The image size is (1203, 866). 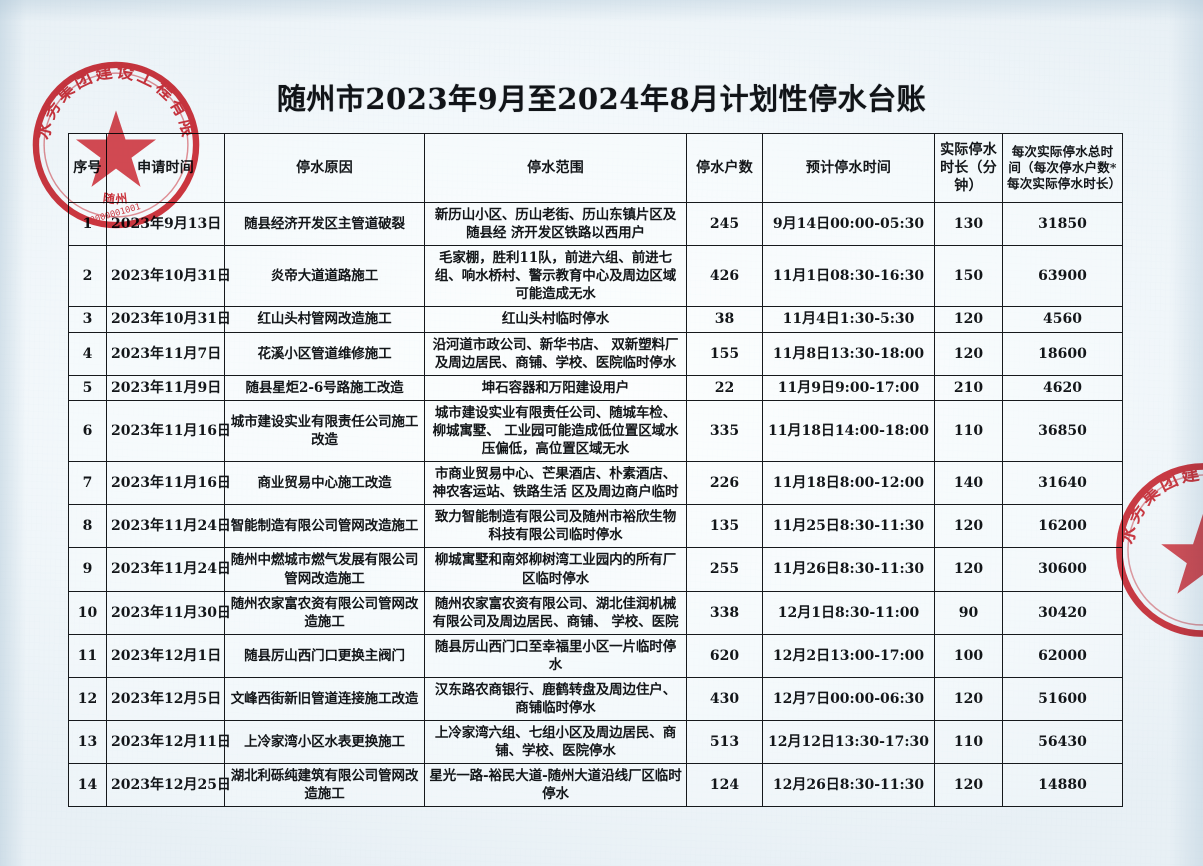 I want to click on cell-total-time: 4620, so click(x=1062, y=387).